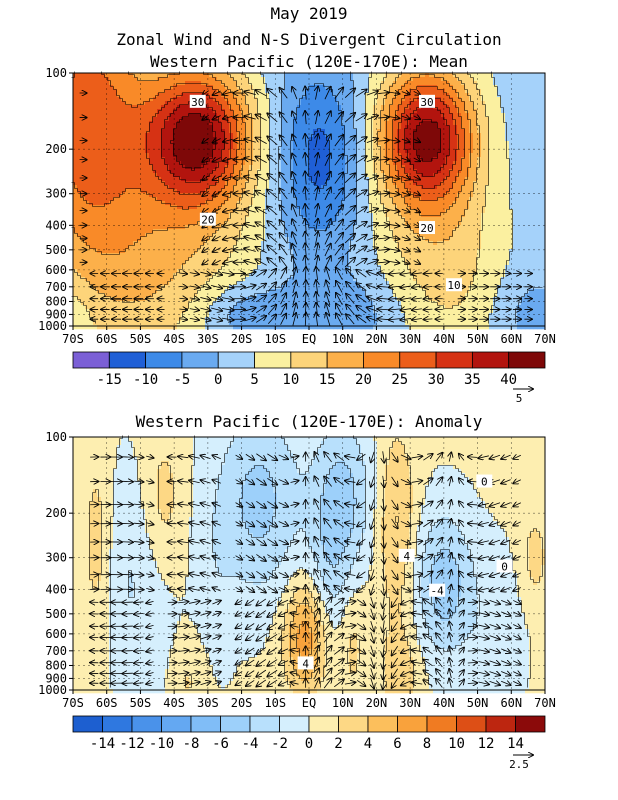 This screenshot has width=618, height=800. Describe the element at coordinates (486, 744) in the screenshot. I see `colorbar-label: 12` at that location.